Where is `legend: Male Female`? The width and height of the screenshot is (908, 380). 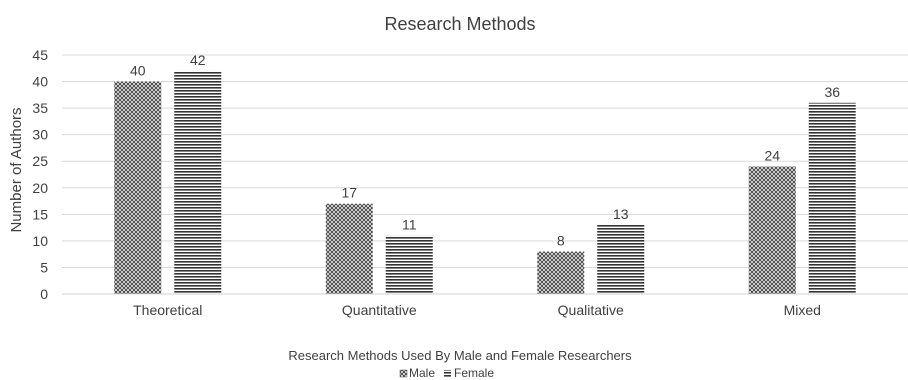
legend: Male Female is located at coordinates (446, 373).